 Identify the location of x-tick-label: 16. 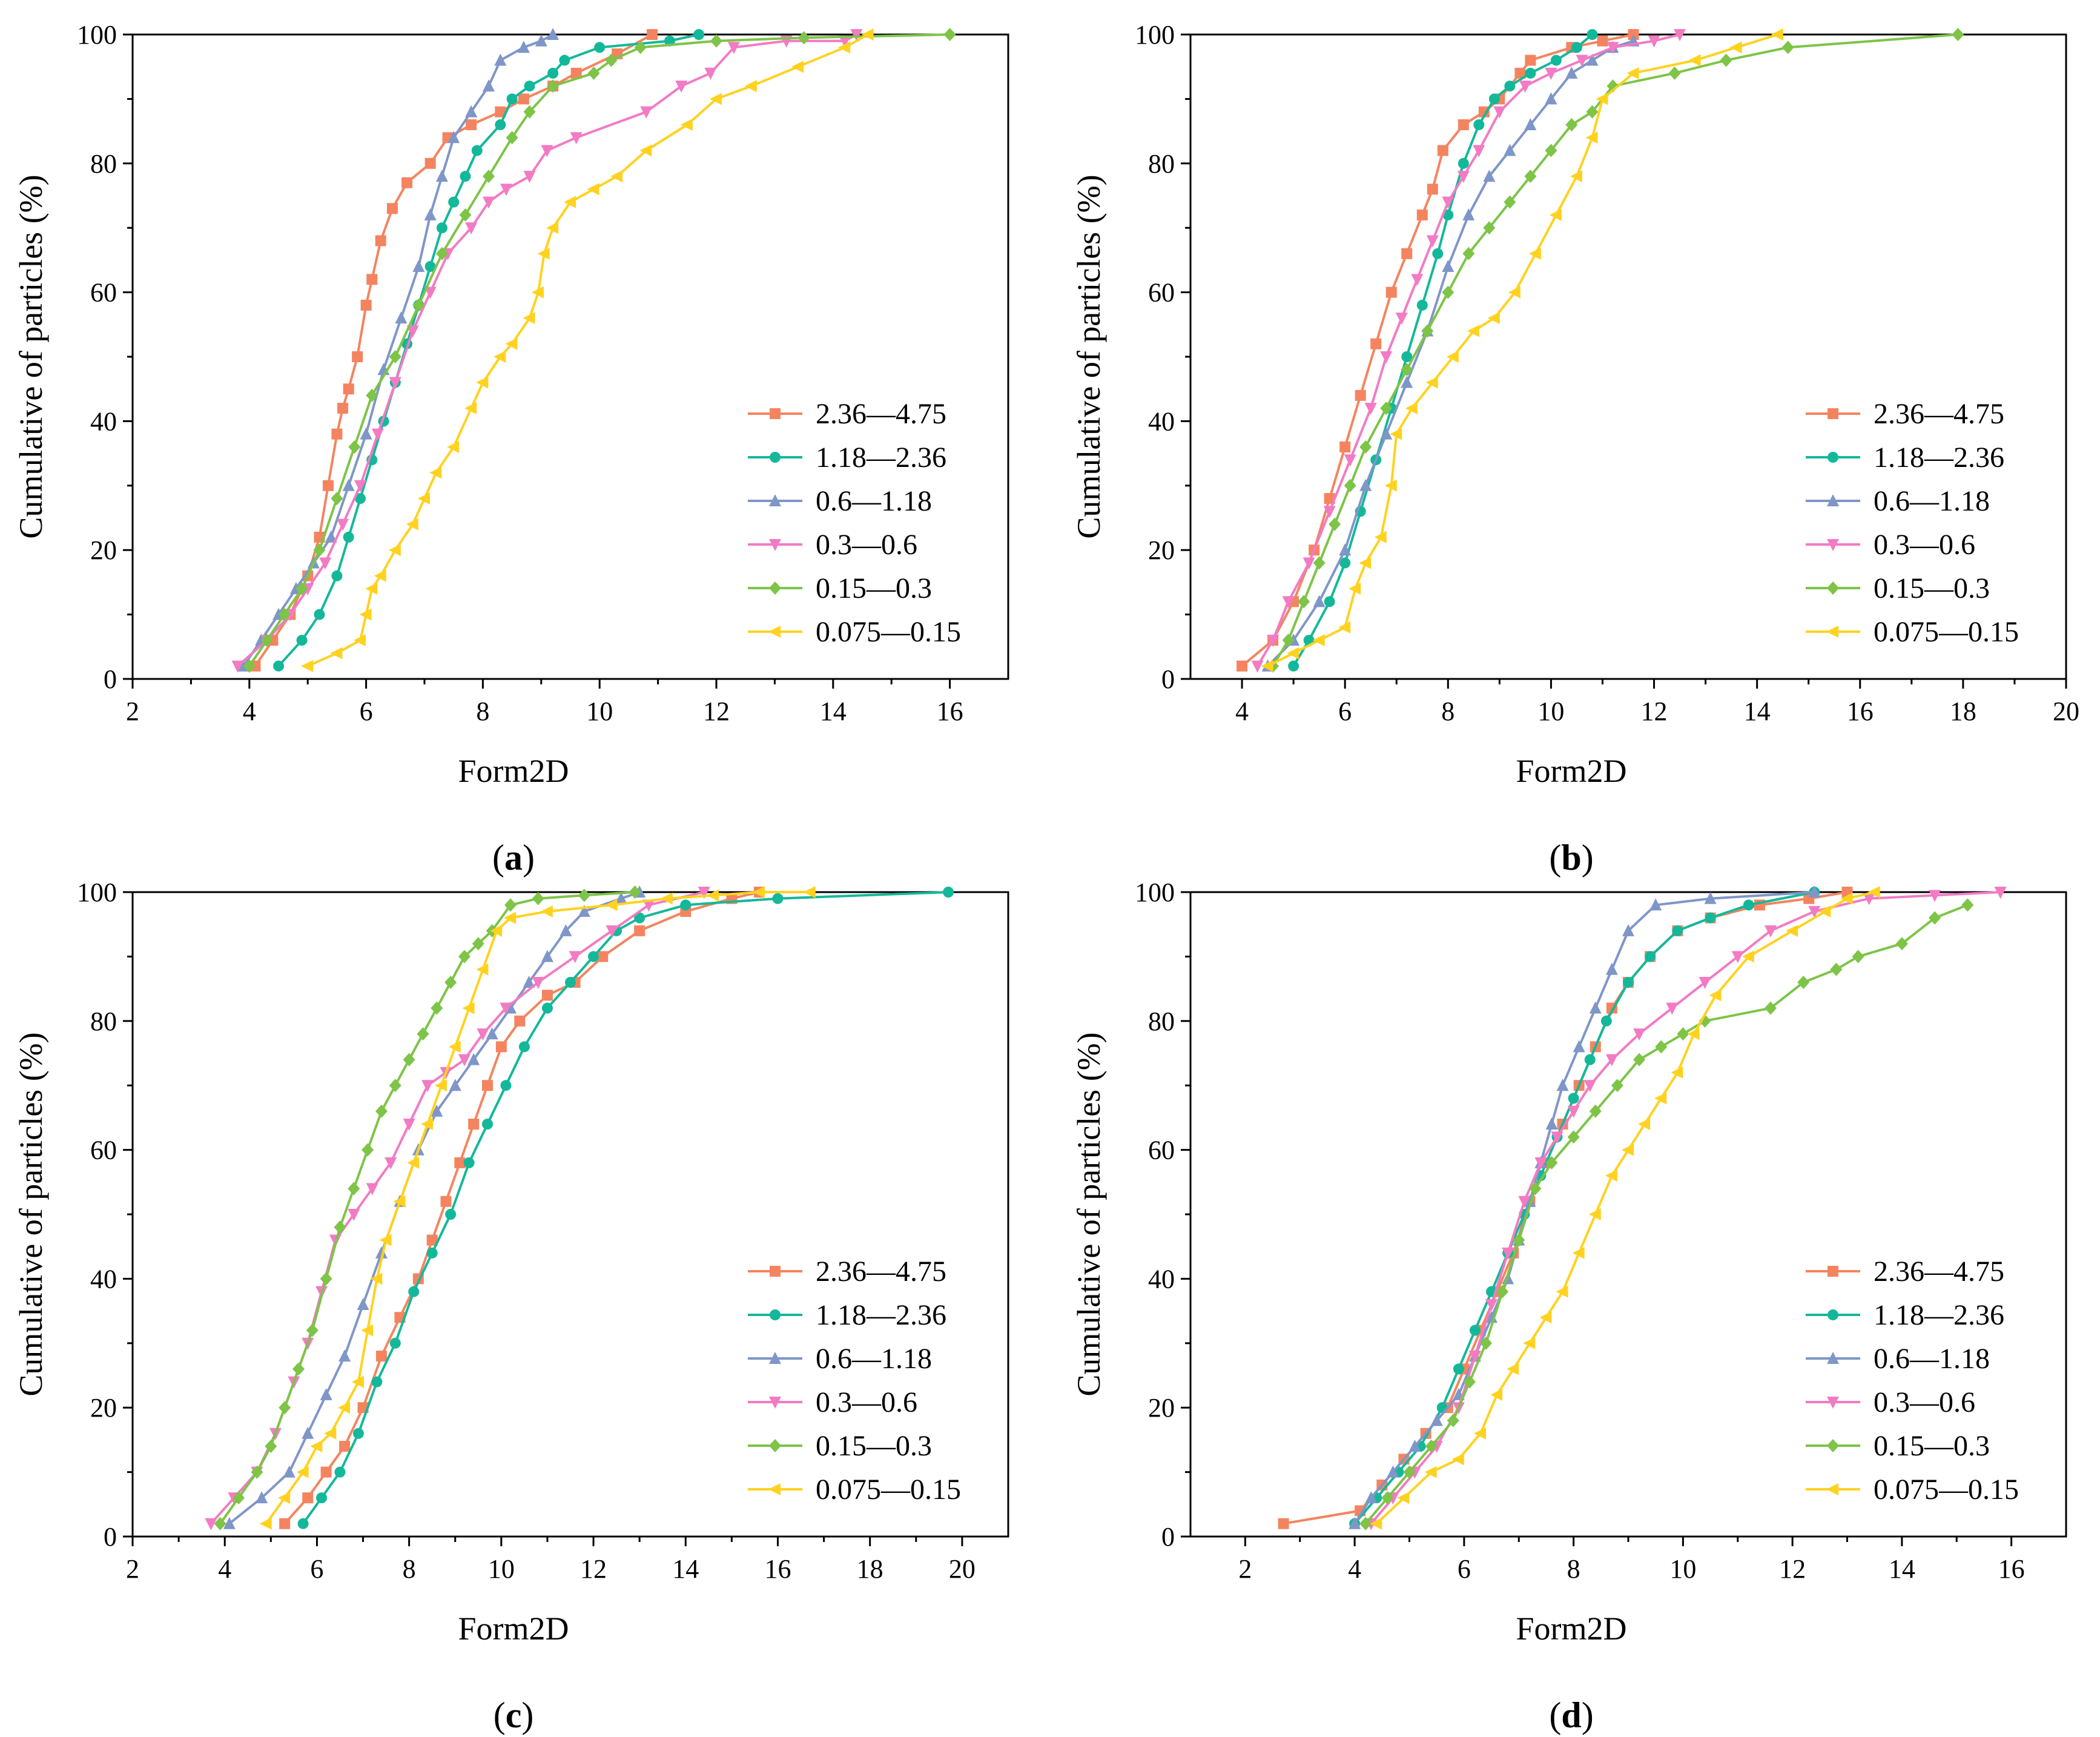
(777, 1569).